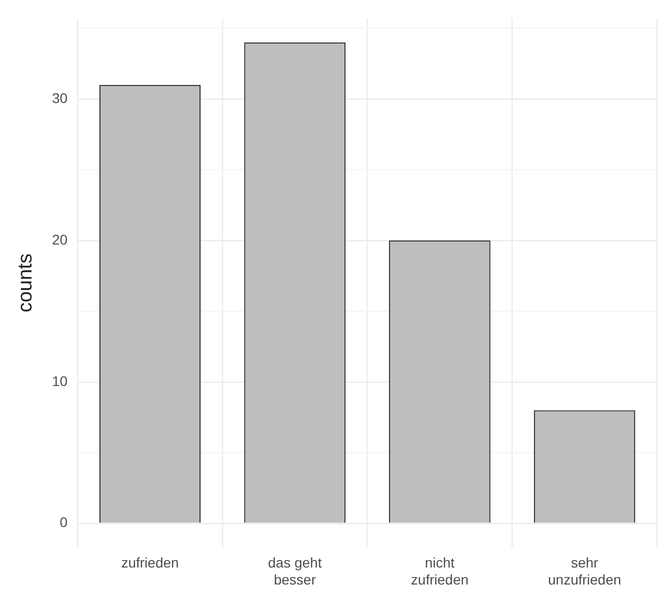 The height and width of the screenshot is (605, 667). I want to click on y-tick-label: 0, so click(64, 522).